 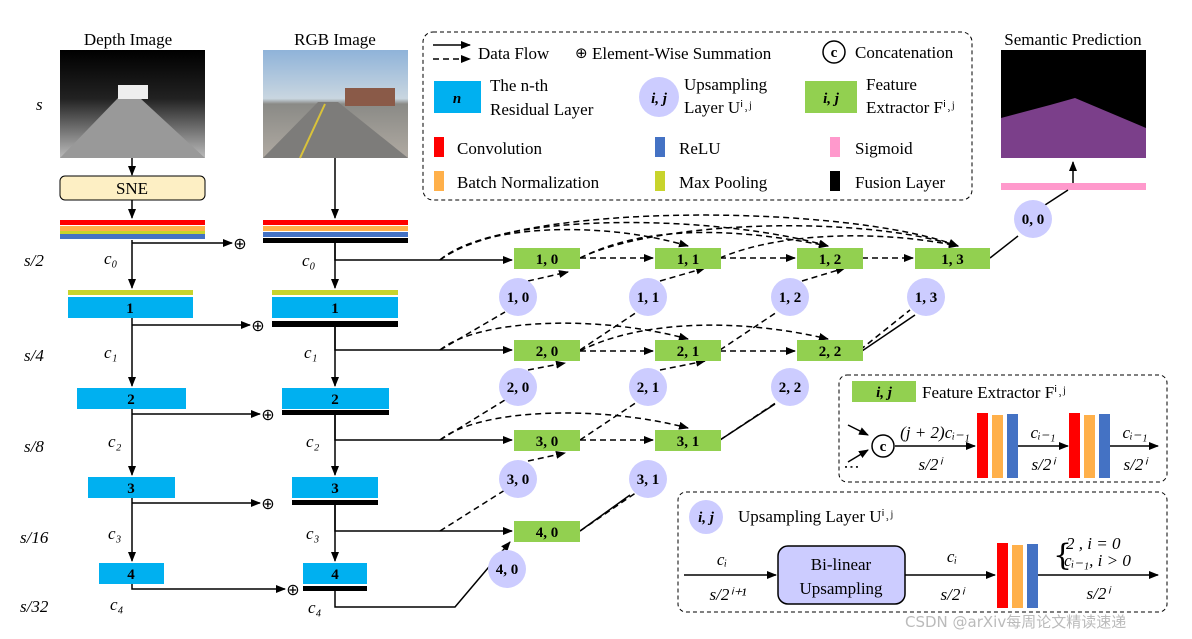 I want to click on up-out-case2: cᵢ₋₁, i > 0, so click(x=1097, y=560).